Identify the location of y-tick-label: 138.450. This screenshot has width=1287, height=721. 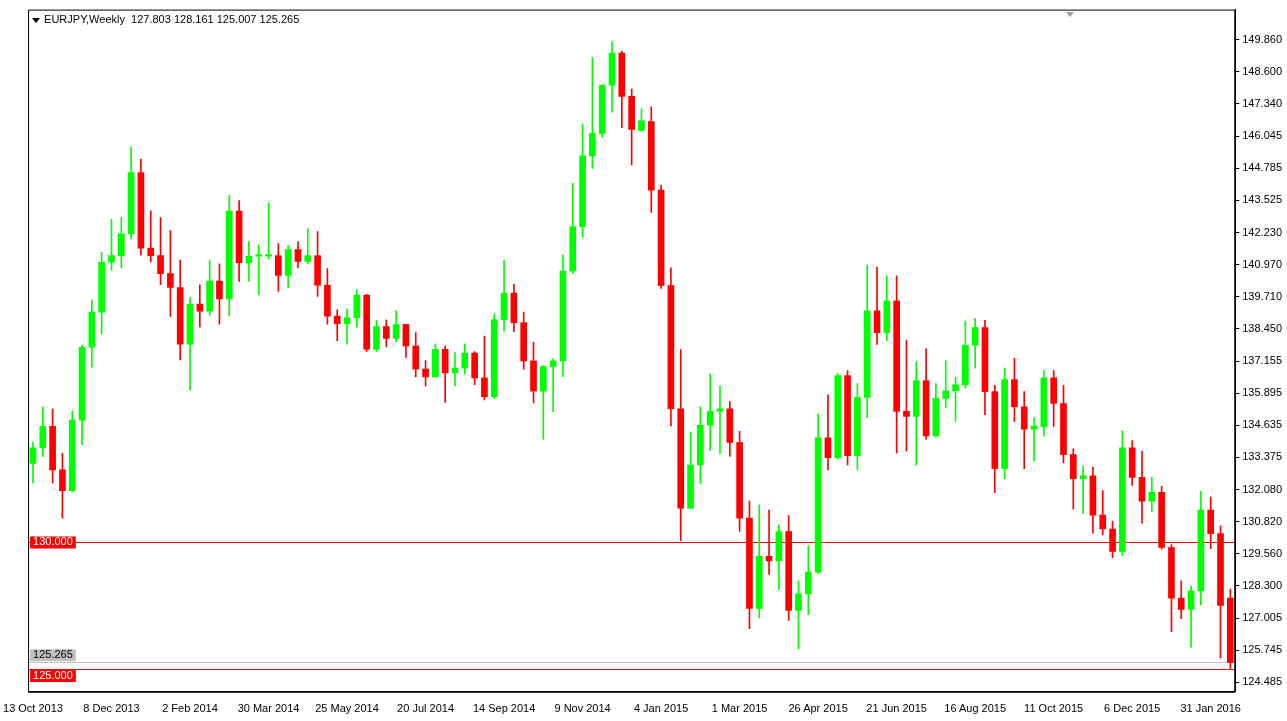
(1262, 327).